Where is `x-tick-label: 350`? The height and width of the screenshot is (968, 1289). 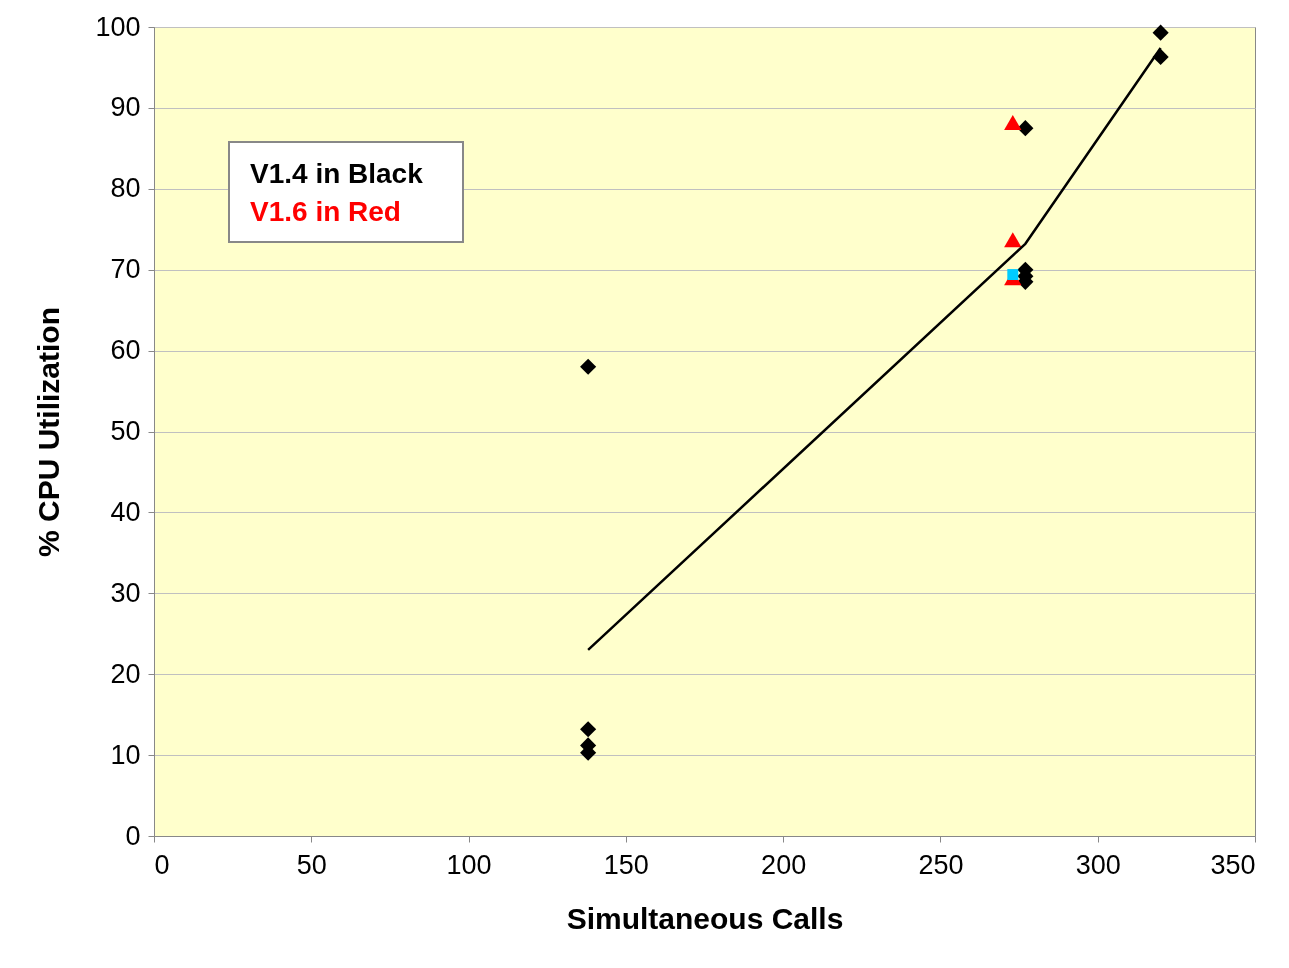 x-tick-label: 350 is located at coordinates (1233, 864).